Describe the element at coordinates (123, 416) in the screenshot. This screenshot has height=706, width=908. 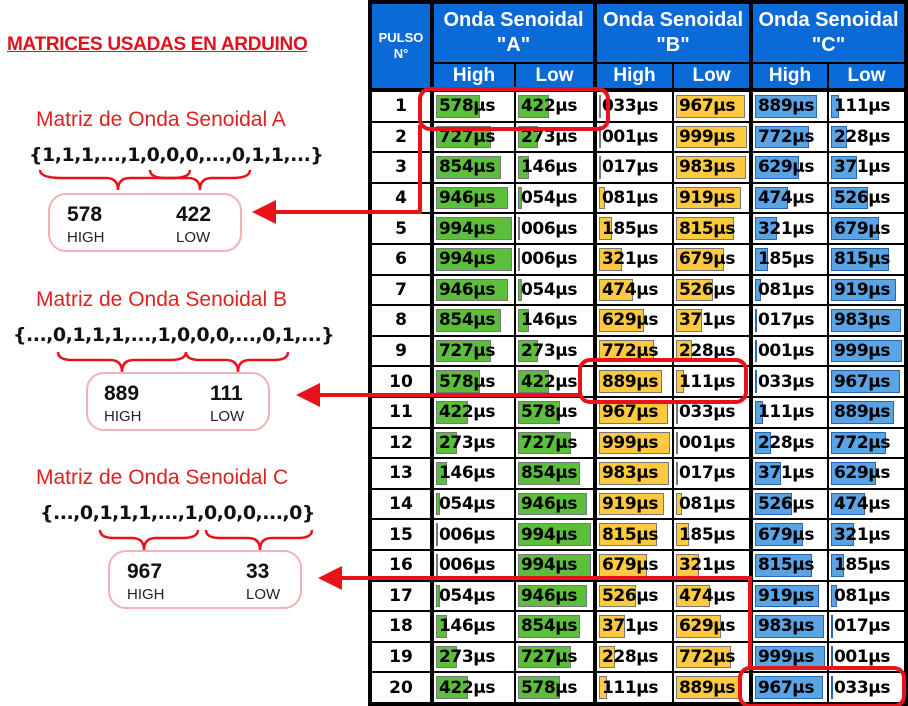
I see `matrix-b-high-label: HIGH` at that location.